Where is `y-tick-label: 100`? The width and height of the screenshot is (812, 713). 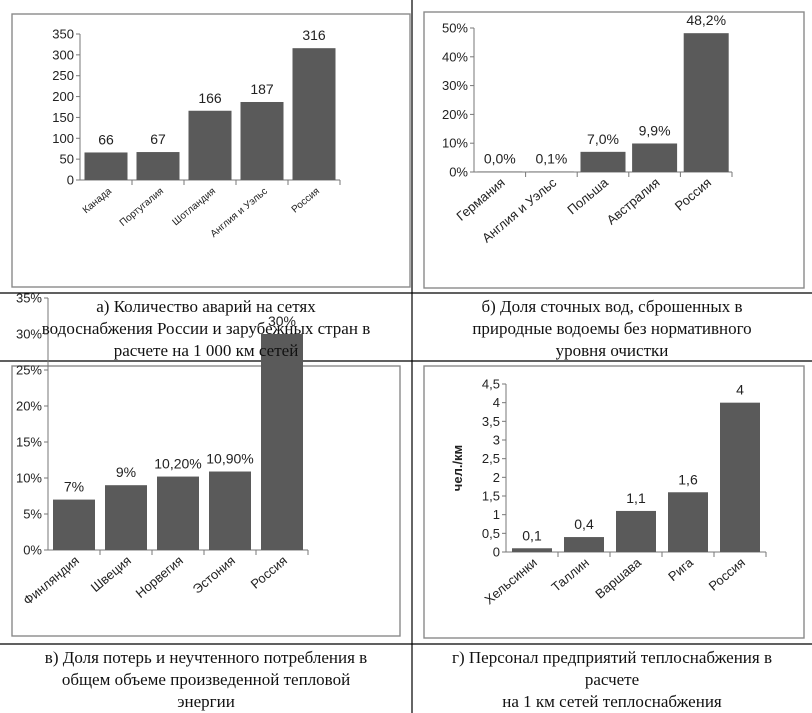 y-tick-label: 100 is located at coordinates (63, 138).